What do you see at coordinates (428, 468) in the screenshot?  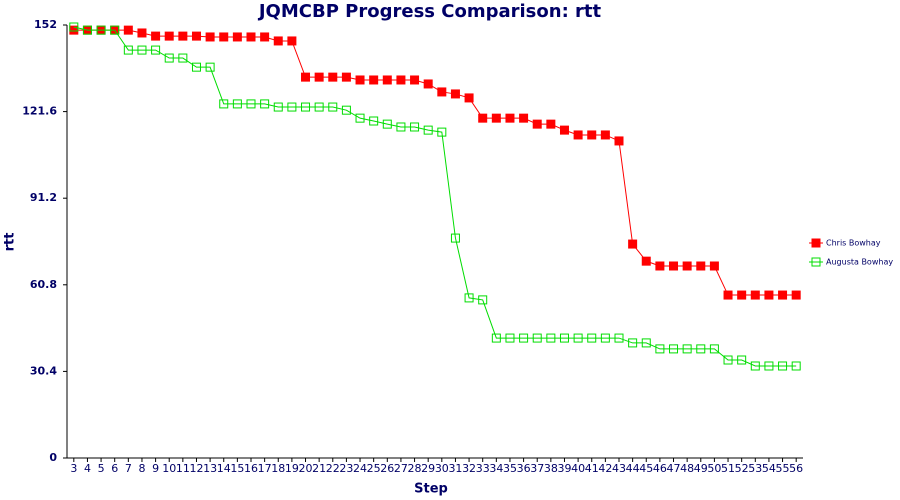 I see `x-tick-label: 29` at bounding box center [428, 468].